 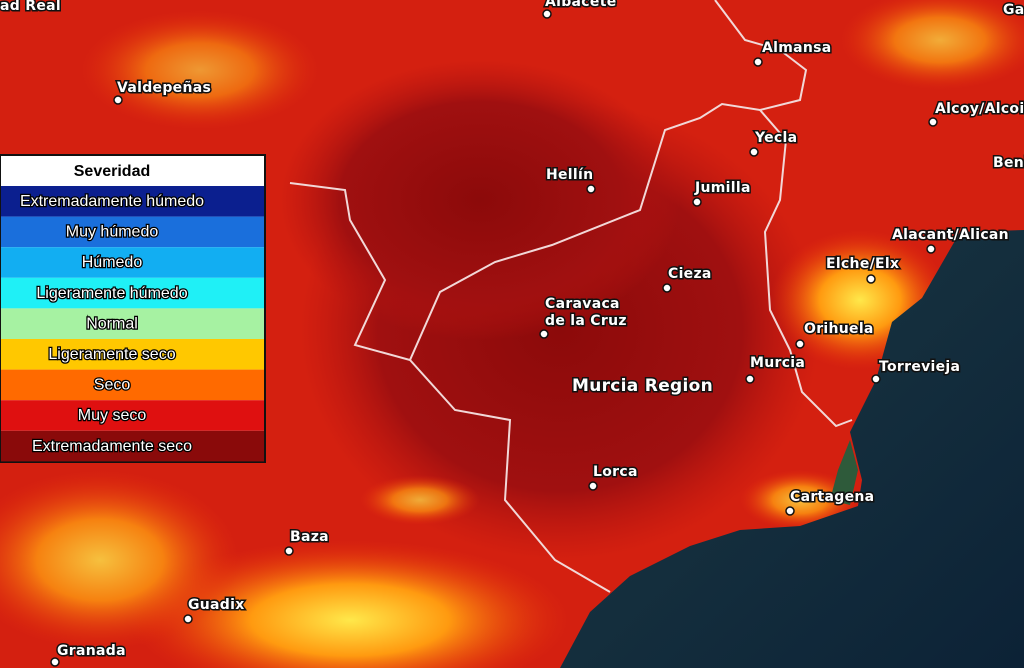 What do you see at coordinates (216, 605) in the screenshot?
I see `place-label: Guadix` at bounding box center [216, 605].